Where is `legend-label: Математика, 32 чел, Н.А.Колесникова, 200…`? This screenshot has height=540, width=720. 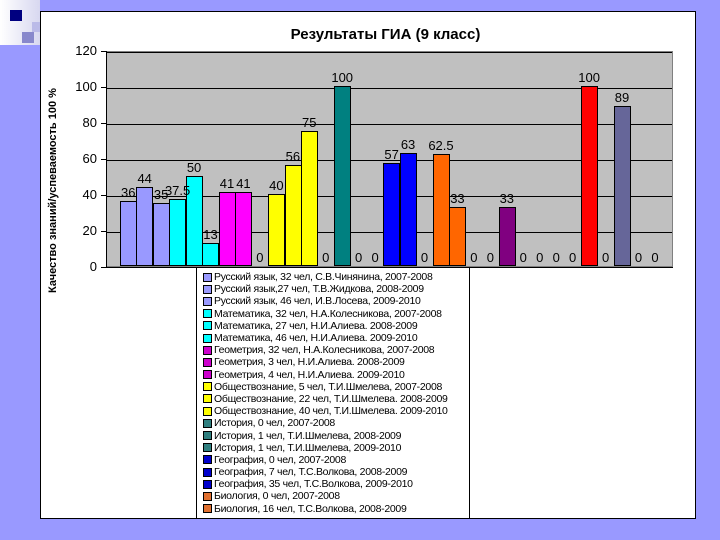
legend-label: Математика, 32 чел, Н.А.Колесникова, 200… is located at coordinates (328, 313).